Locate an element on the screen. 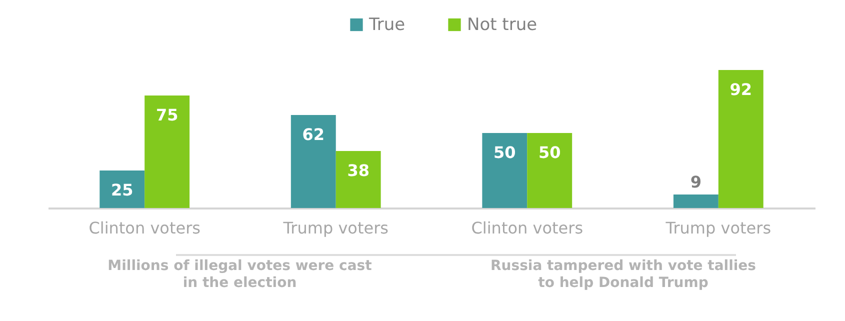  data-label: 62 is located at coordinates (313, 134).